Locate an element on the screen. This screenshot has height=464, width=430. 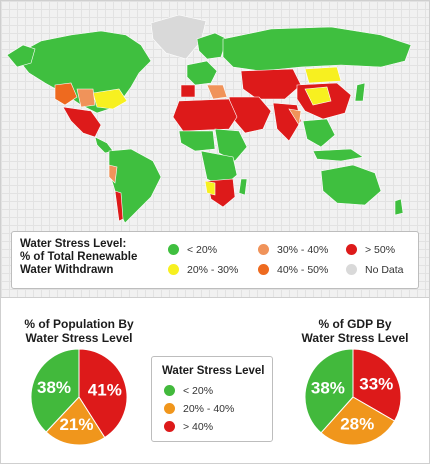
gdp-pie-title: % of GDP By Water Stress Level is located at coordinates (355, 331).